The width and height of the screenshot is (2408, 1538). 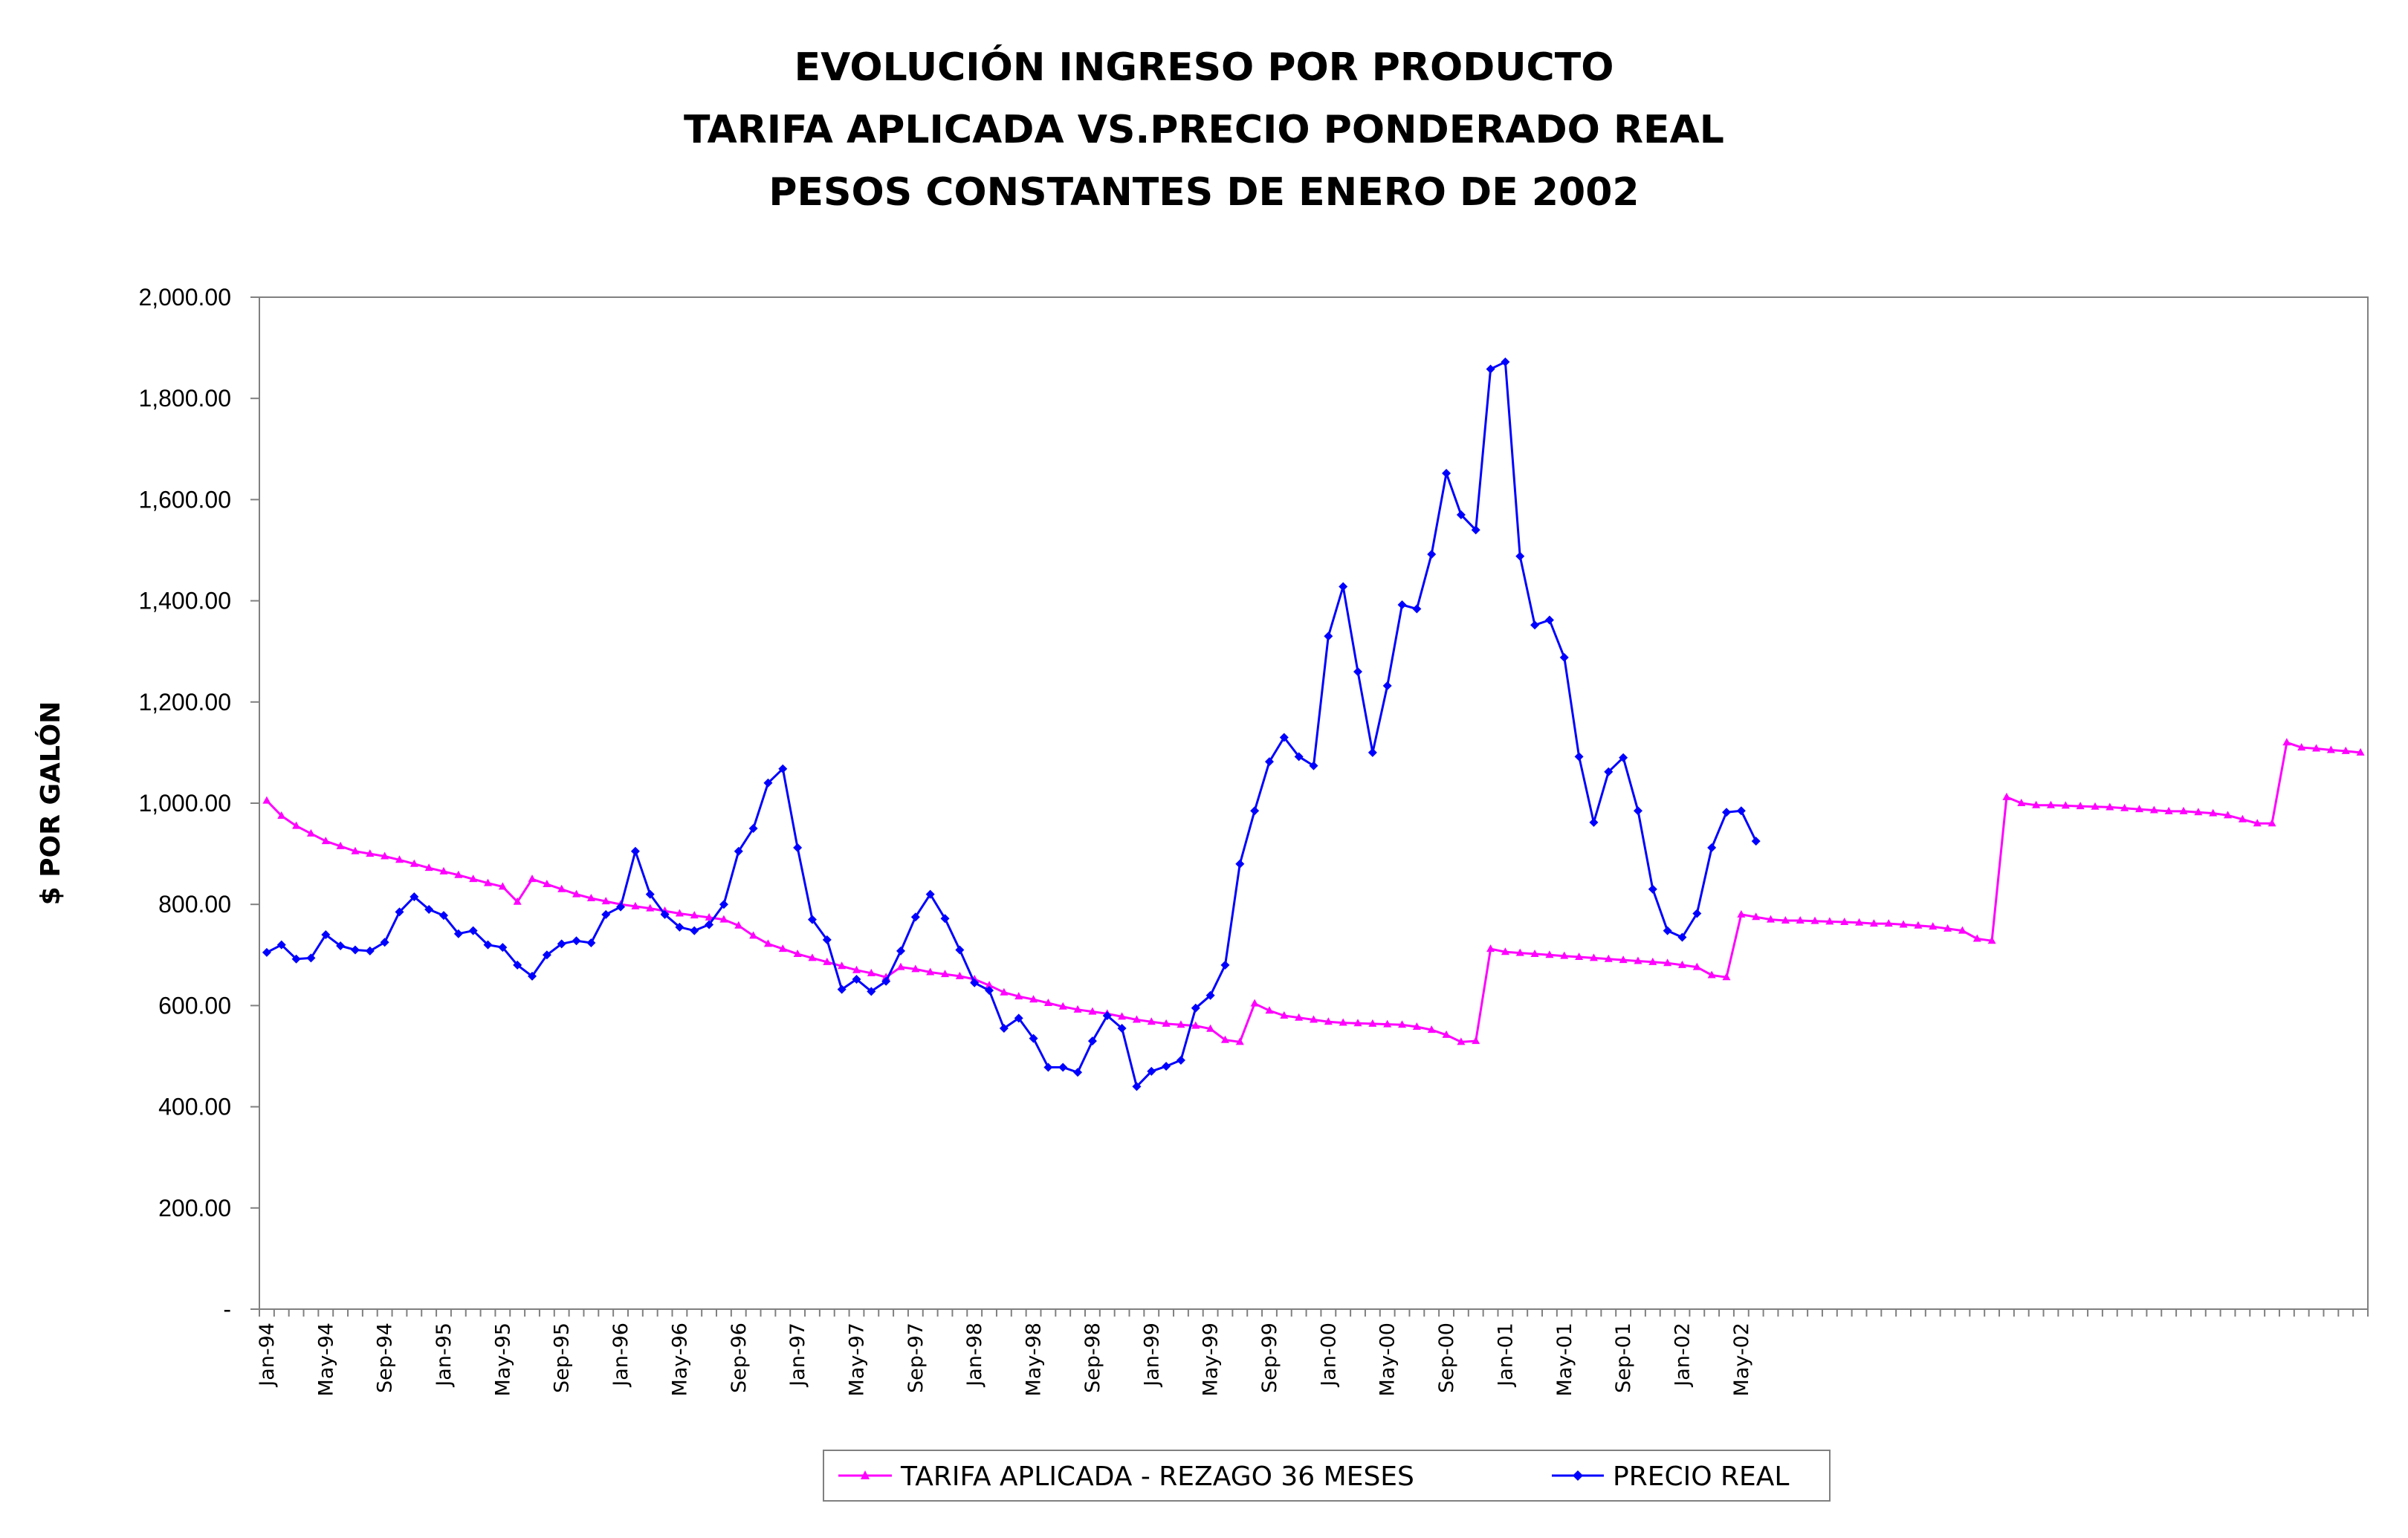 What do you see at coordinates (1564, 1359) in the screenshot?
I see `x-tick-label: May-01` at bounding box center [1564, 1359].